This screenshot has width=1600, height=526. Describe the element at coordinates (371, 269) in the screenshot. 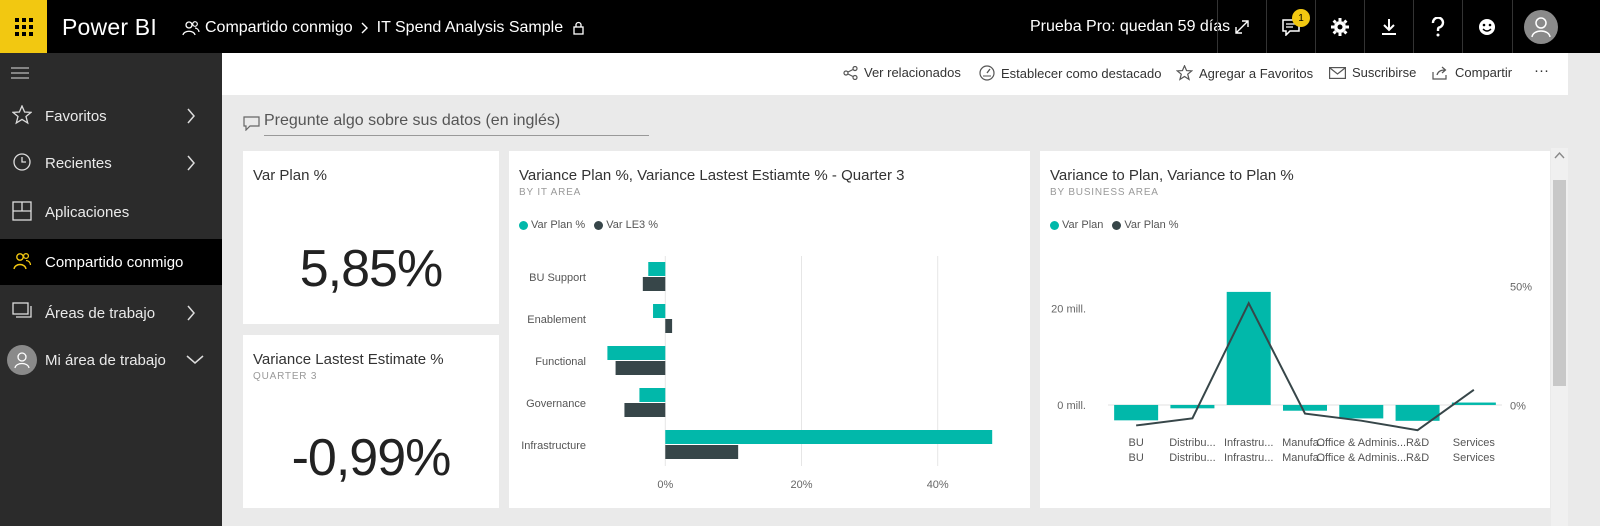

I see `kpi-value: 5,85%` at that location.